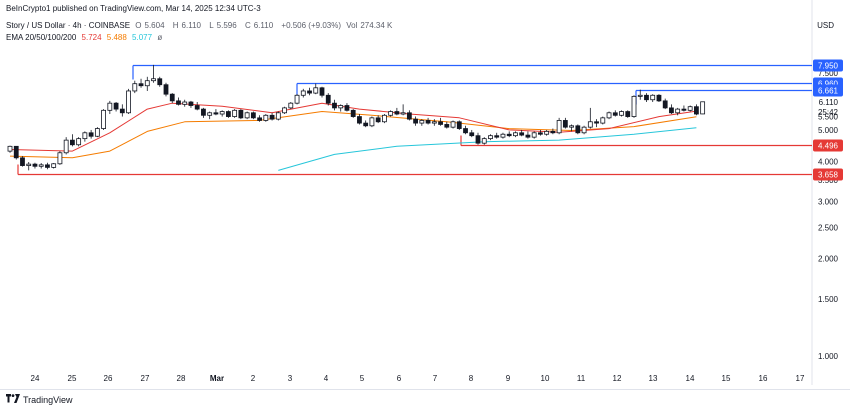 Image resolution: width=850 pixels, height=409 pixels. What do you see at coordinates (186, 25) in the screenshot?
I see `ohlc-high: H 6.110` at bounding box center [186, 25].